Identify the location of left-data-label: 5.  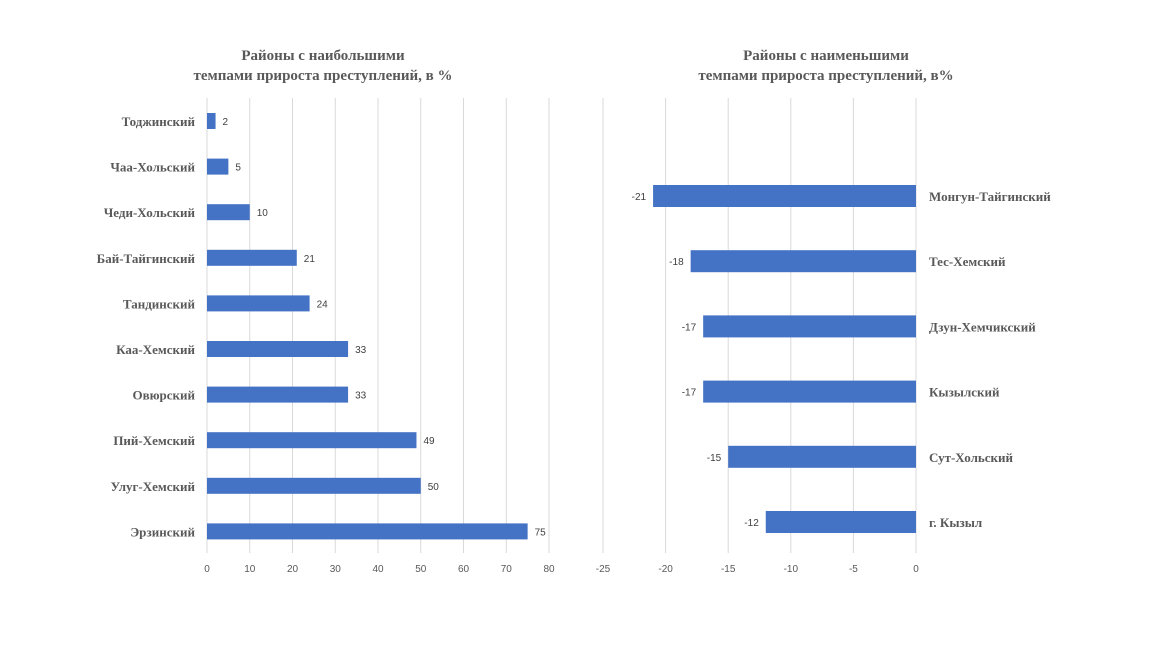
(238, 168).